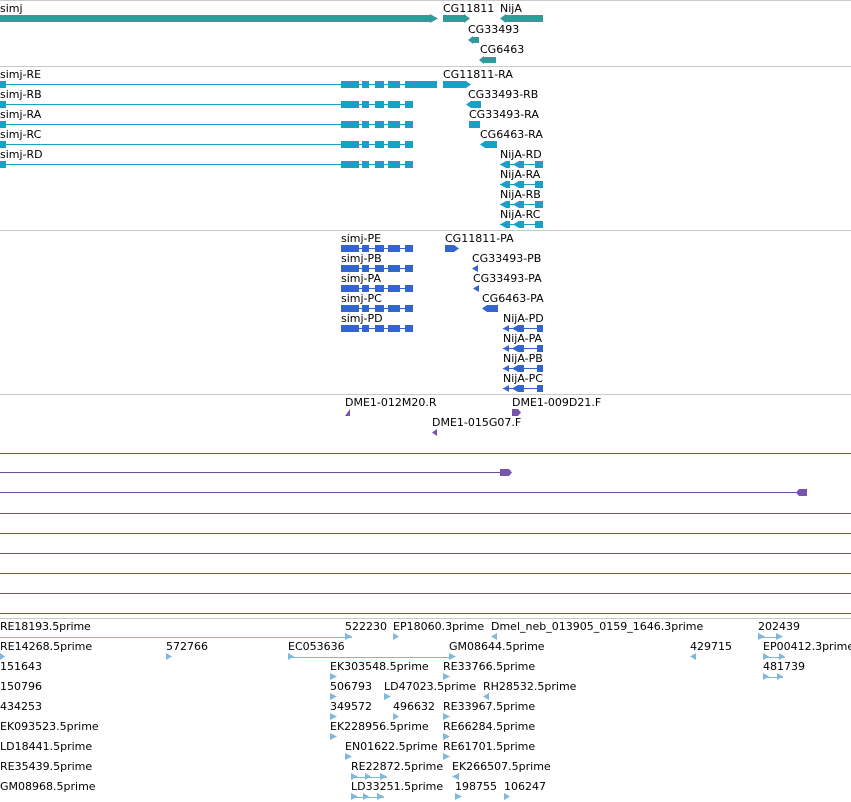 The width and height of the screenshot is (851, 802). Describe the element at coordinates (46, 746) in the screenshot. I see `est-label: LD18441.5prime` at that location.